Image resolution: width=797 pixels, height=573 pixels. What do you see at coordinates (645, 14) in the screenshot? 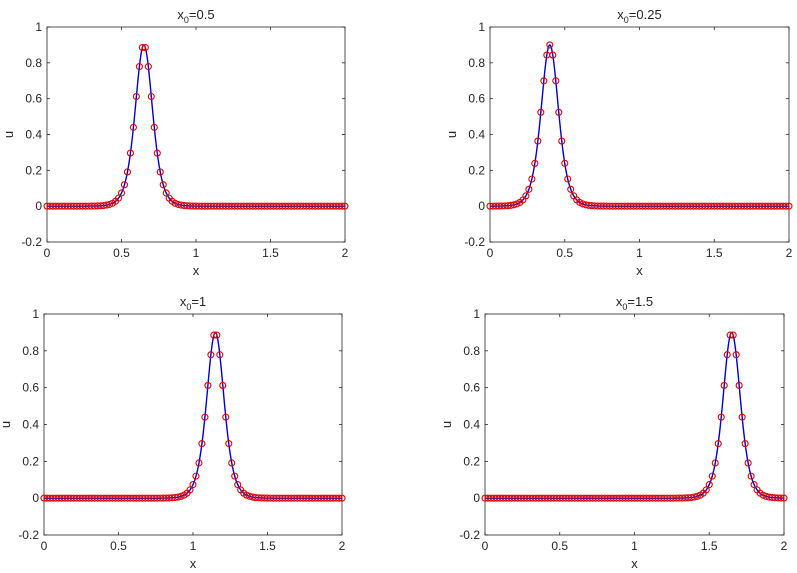
I see `title-suffix: =0.25` at bounding box center [645, 14].